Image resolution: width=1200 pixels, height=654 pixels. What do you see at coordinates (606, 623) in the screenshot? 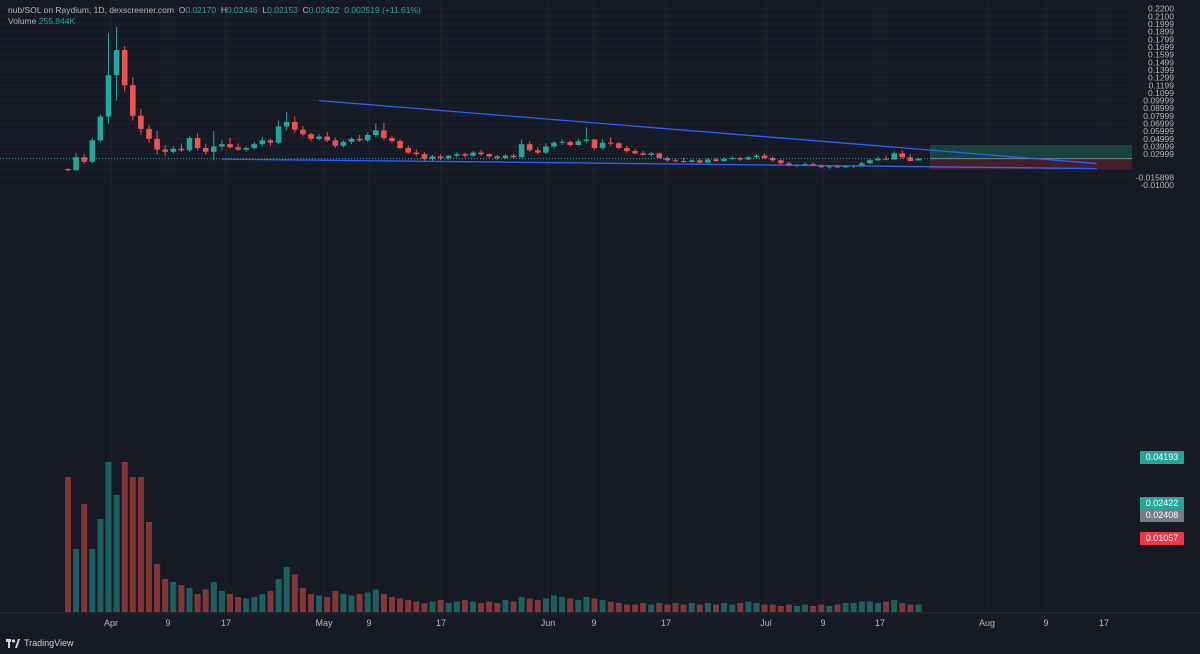
I see `time-axis: Apr 9 17 May 9 17 Jun 9 17 Jul 9 17 Aug 9 17` at bounding box center [606, 623].